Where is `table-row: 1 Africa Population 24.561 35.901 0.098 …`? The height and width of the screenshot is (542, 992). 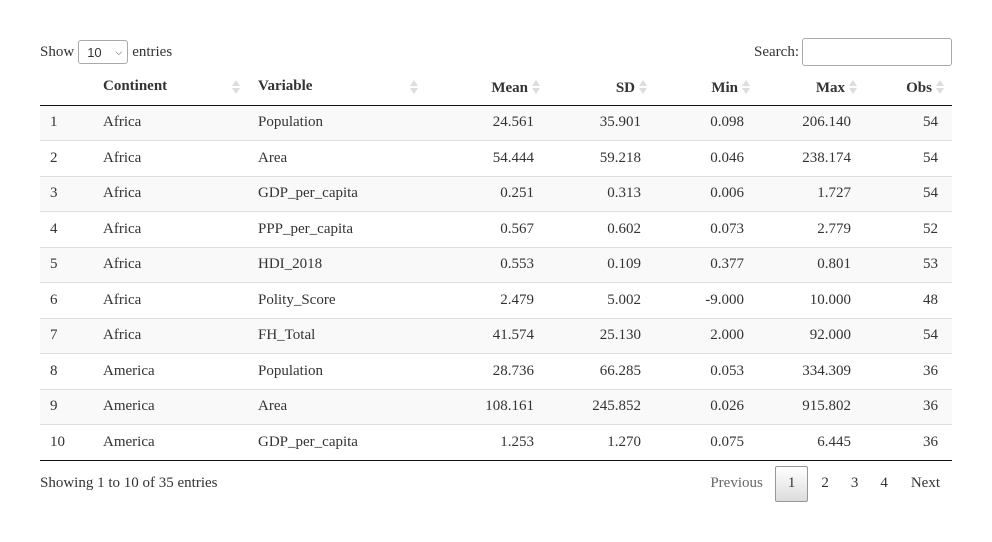
table-row: 1 Africa Population 24.561 35.901 0.098 … is located at coordinates (496, 123).